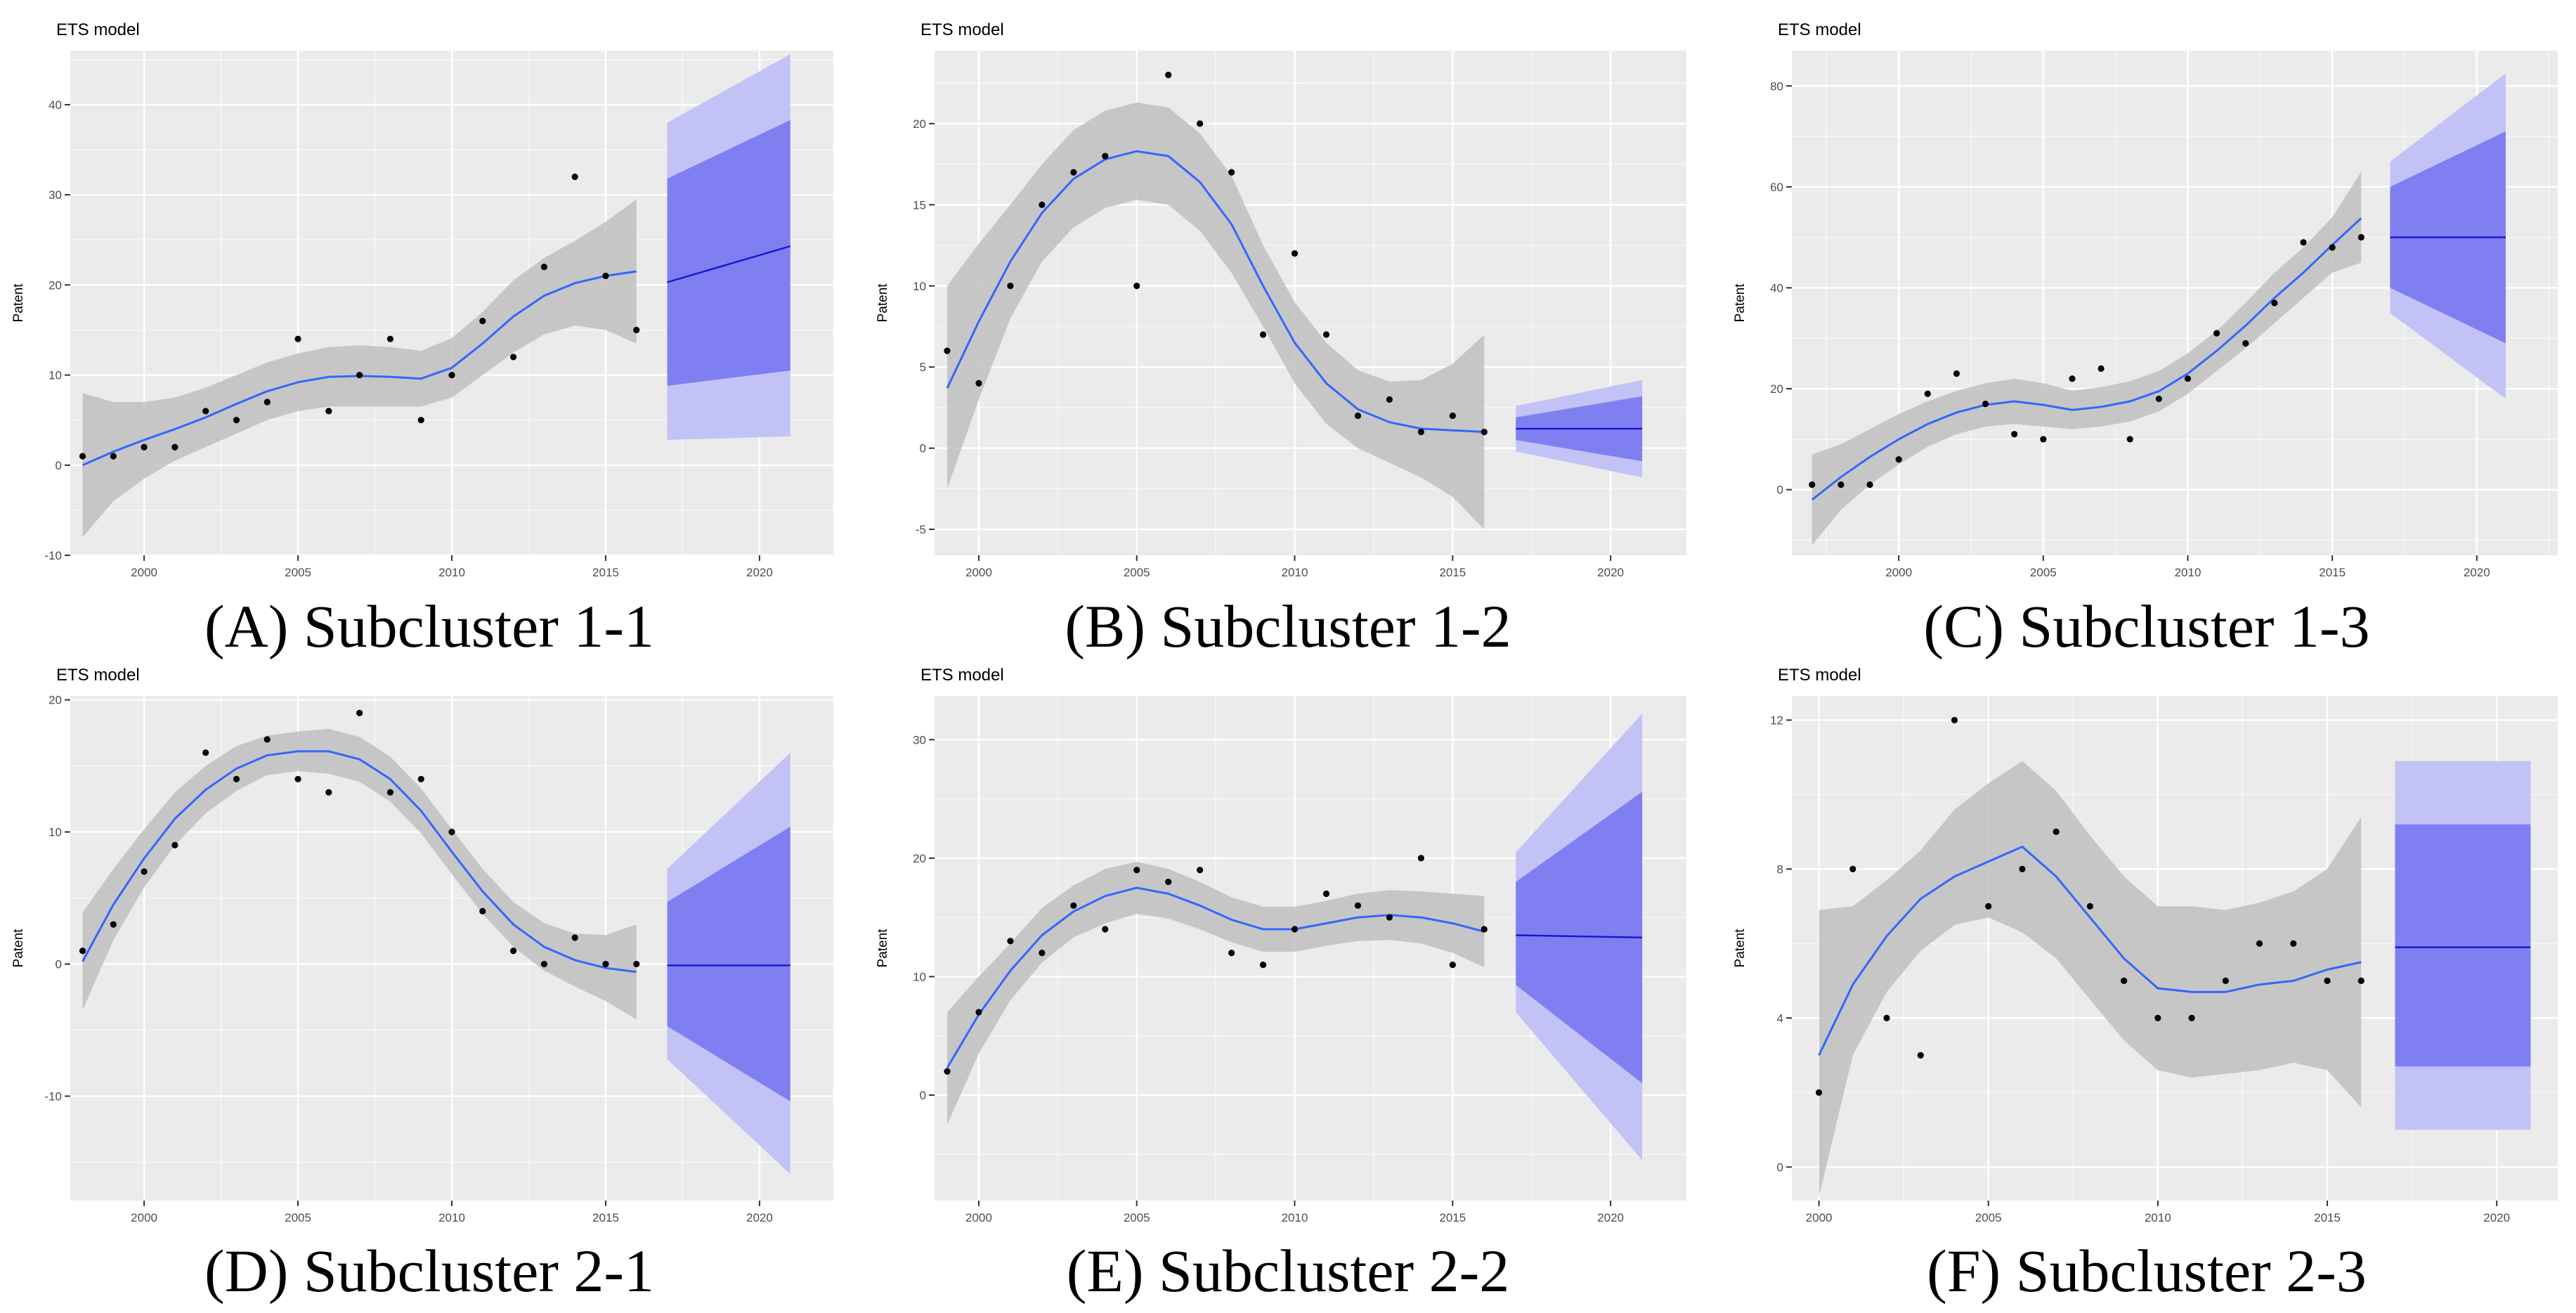  What do you see at coordinates (18, 303) in the screenshot?
I see `y-axis-label: Patent` at bounding box center [18, 303].